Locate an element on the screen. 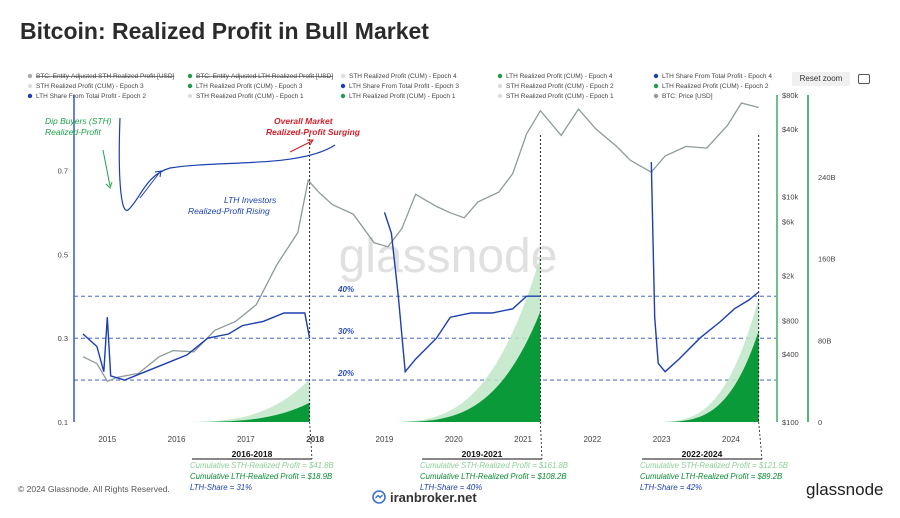 The image size is (900, 518). annotation-overall-market: Overall Market is located at coordinates (304, 121).